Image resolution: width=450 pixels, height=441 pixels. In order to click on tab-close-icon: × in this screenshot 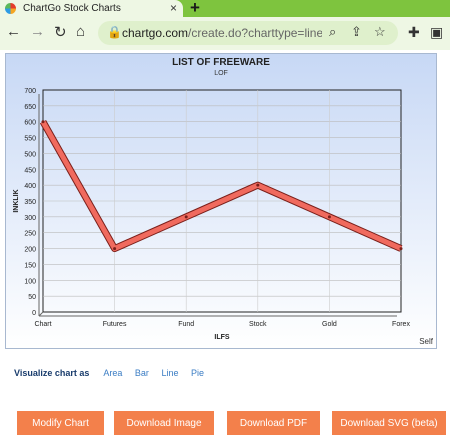, I will do `click(173, 8)`.